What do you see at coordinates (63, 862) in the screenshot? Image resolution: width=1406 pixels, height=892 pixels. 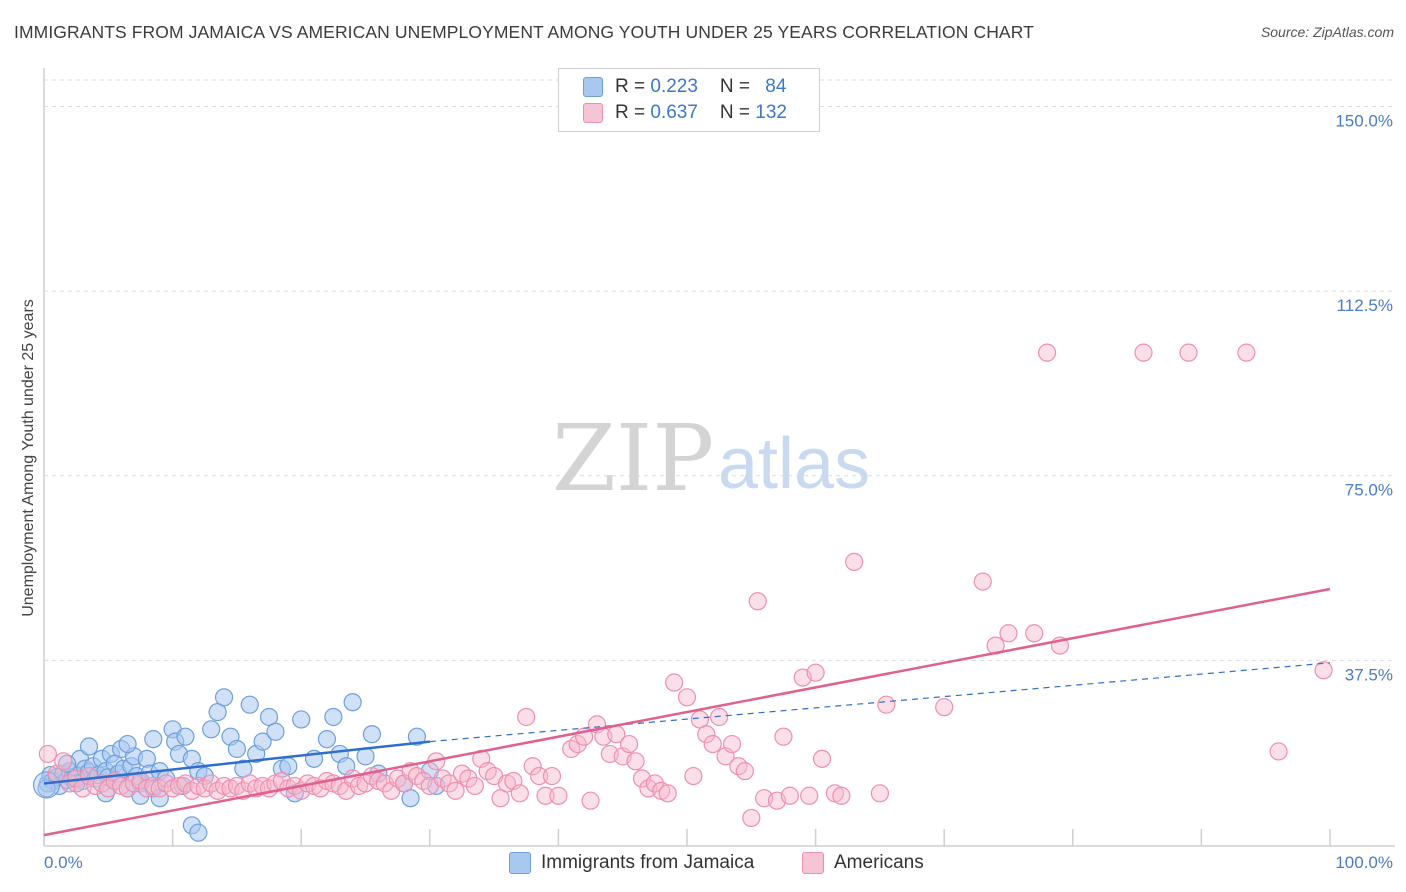 I see `x-tick-label: 0.0%` at bounding box center [63, 862].